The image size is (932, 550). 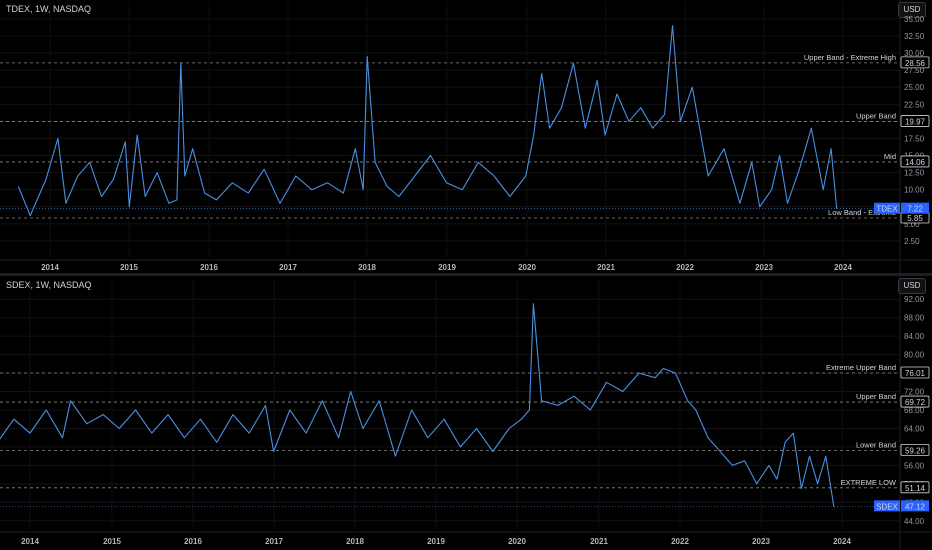 I want to click on y-tick-label: 68.00, so click(x=914, y=410).